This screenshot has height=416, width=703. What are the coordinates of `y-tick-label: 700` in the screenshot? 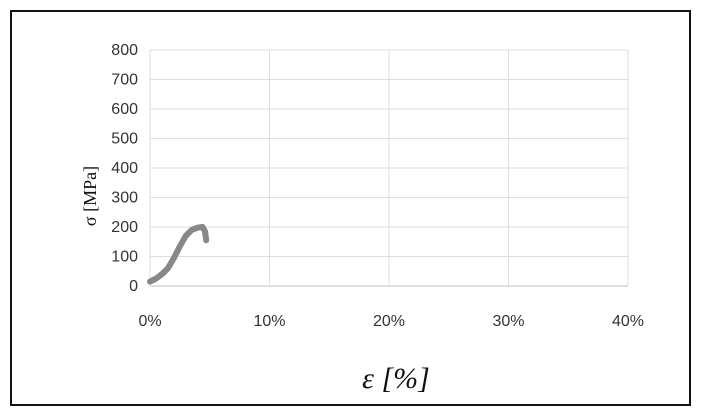 It's located at (124, 80).